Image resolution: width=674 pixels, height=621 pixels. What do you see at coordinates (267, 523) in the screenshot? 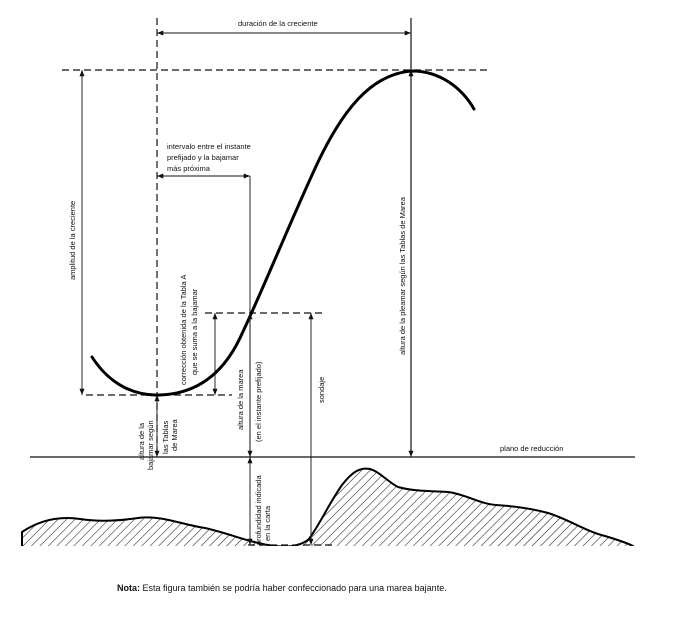
I see `profundidad-label-2: en la carta` at bounding box center [267, 523].